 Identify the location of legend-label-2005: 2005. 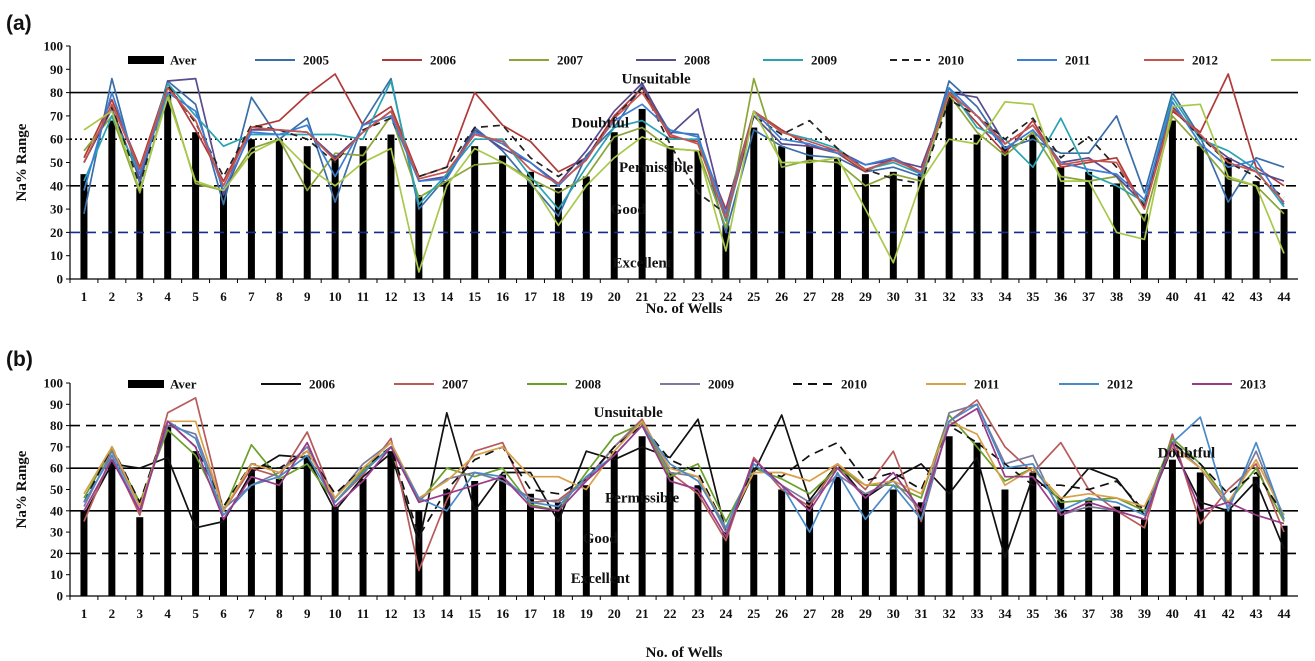
(316, 60).